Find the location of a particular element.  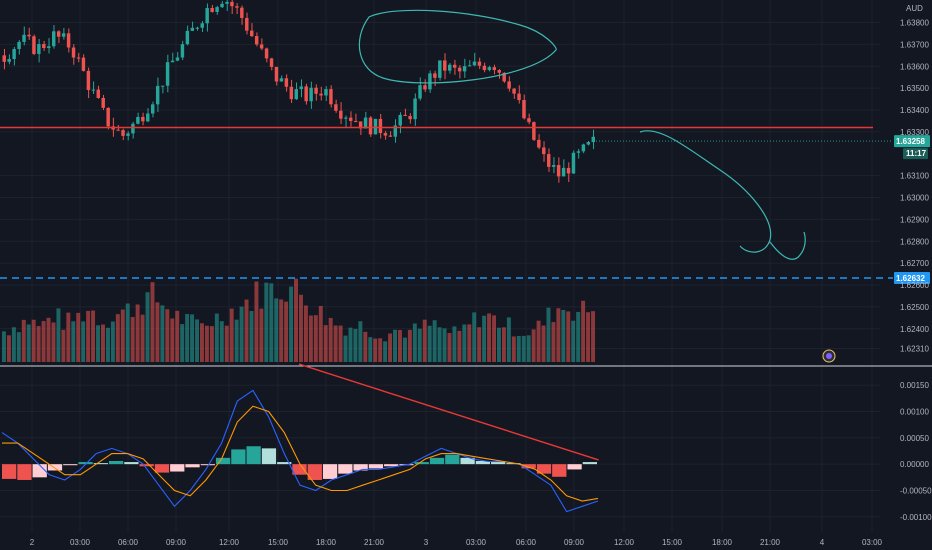

support-price-tag is located at coordinates (912, 278).